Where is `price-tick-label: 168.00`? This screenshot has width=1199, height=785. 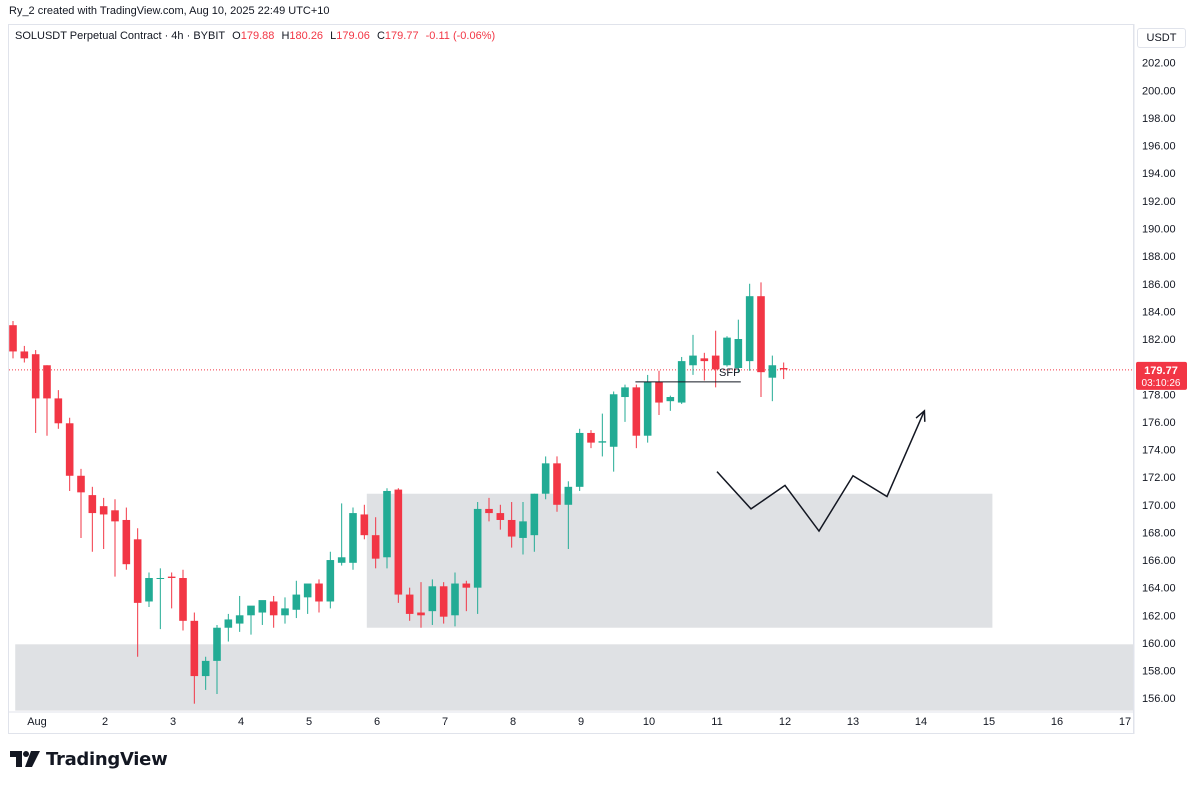 price-tick-label: 168.00 is located at coordinates (1159, 533).